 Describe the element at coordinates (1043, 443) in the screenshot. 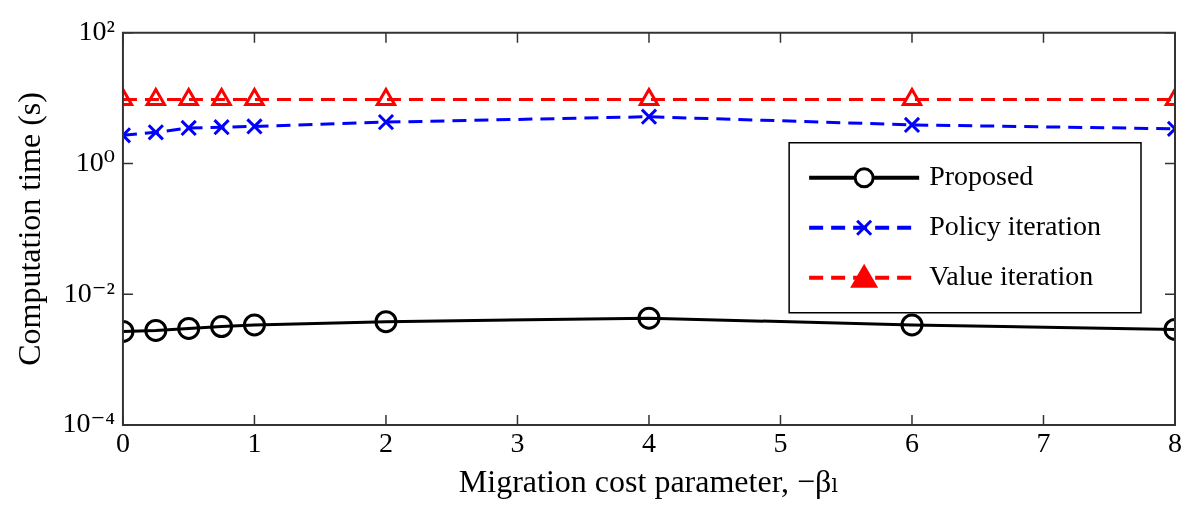

I see `x-tick-label: 7` at that location.